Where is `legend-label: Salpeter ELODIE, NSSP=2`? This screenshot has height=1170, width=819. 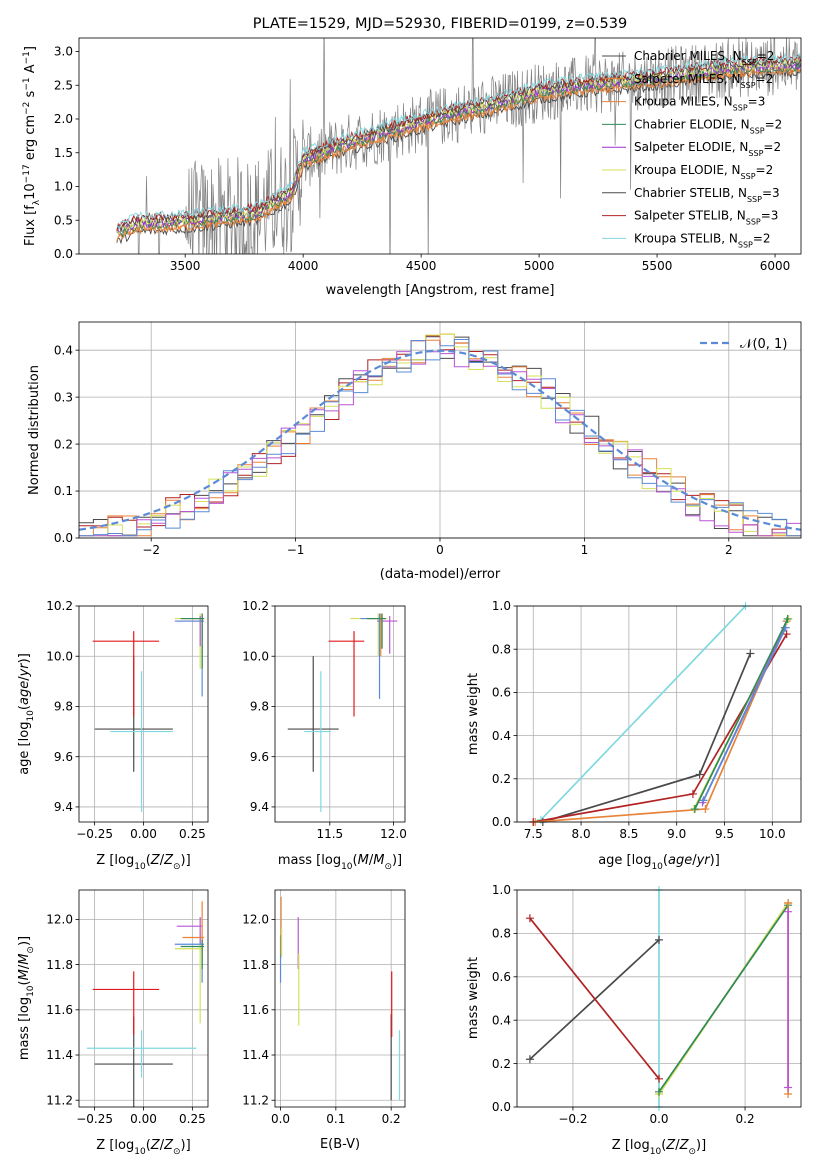 legend-label: Salpeter ELODIE, NSSP=2 is located at coordinates (707, 149).